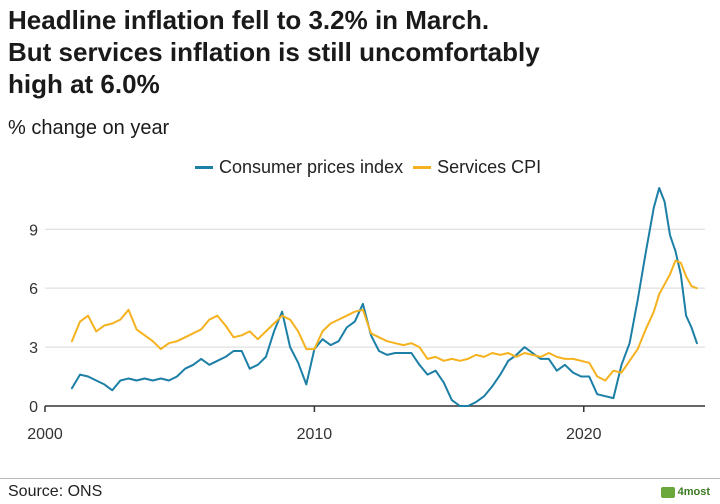 Image resolution: width=720 pixels, height=504 pixels. I want to click on y-tick-label-6: 6, so click(33, 289).